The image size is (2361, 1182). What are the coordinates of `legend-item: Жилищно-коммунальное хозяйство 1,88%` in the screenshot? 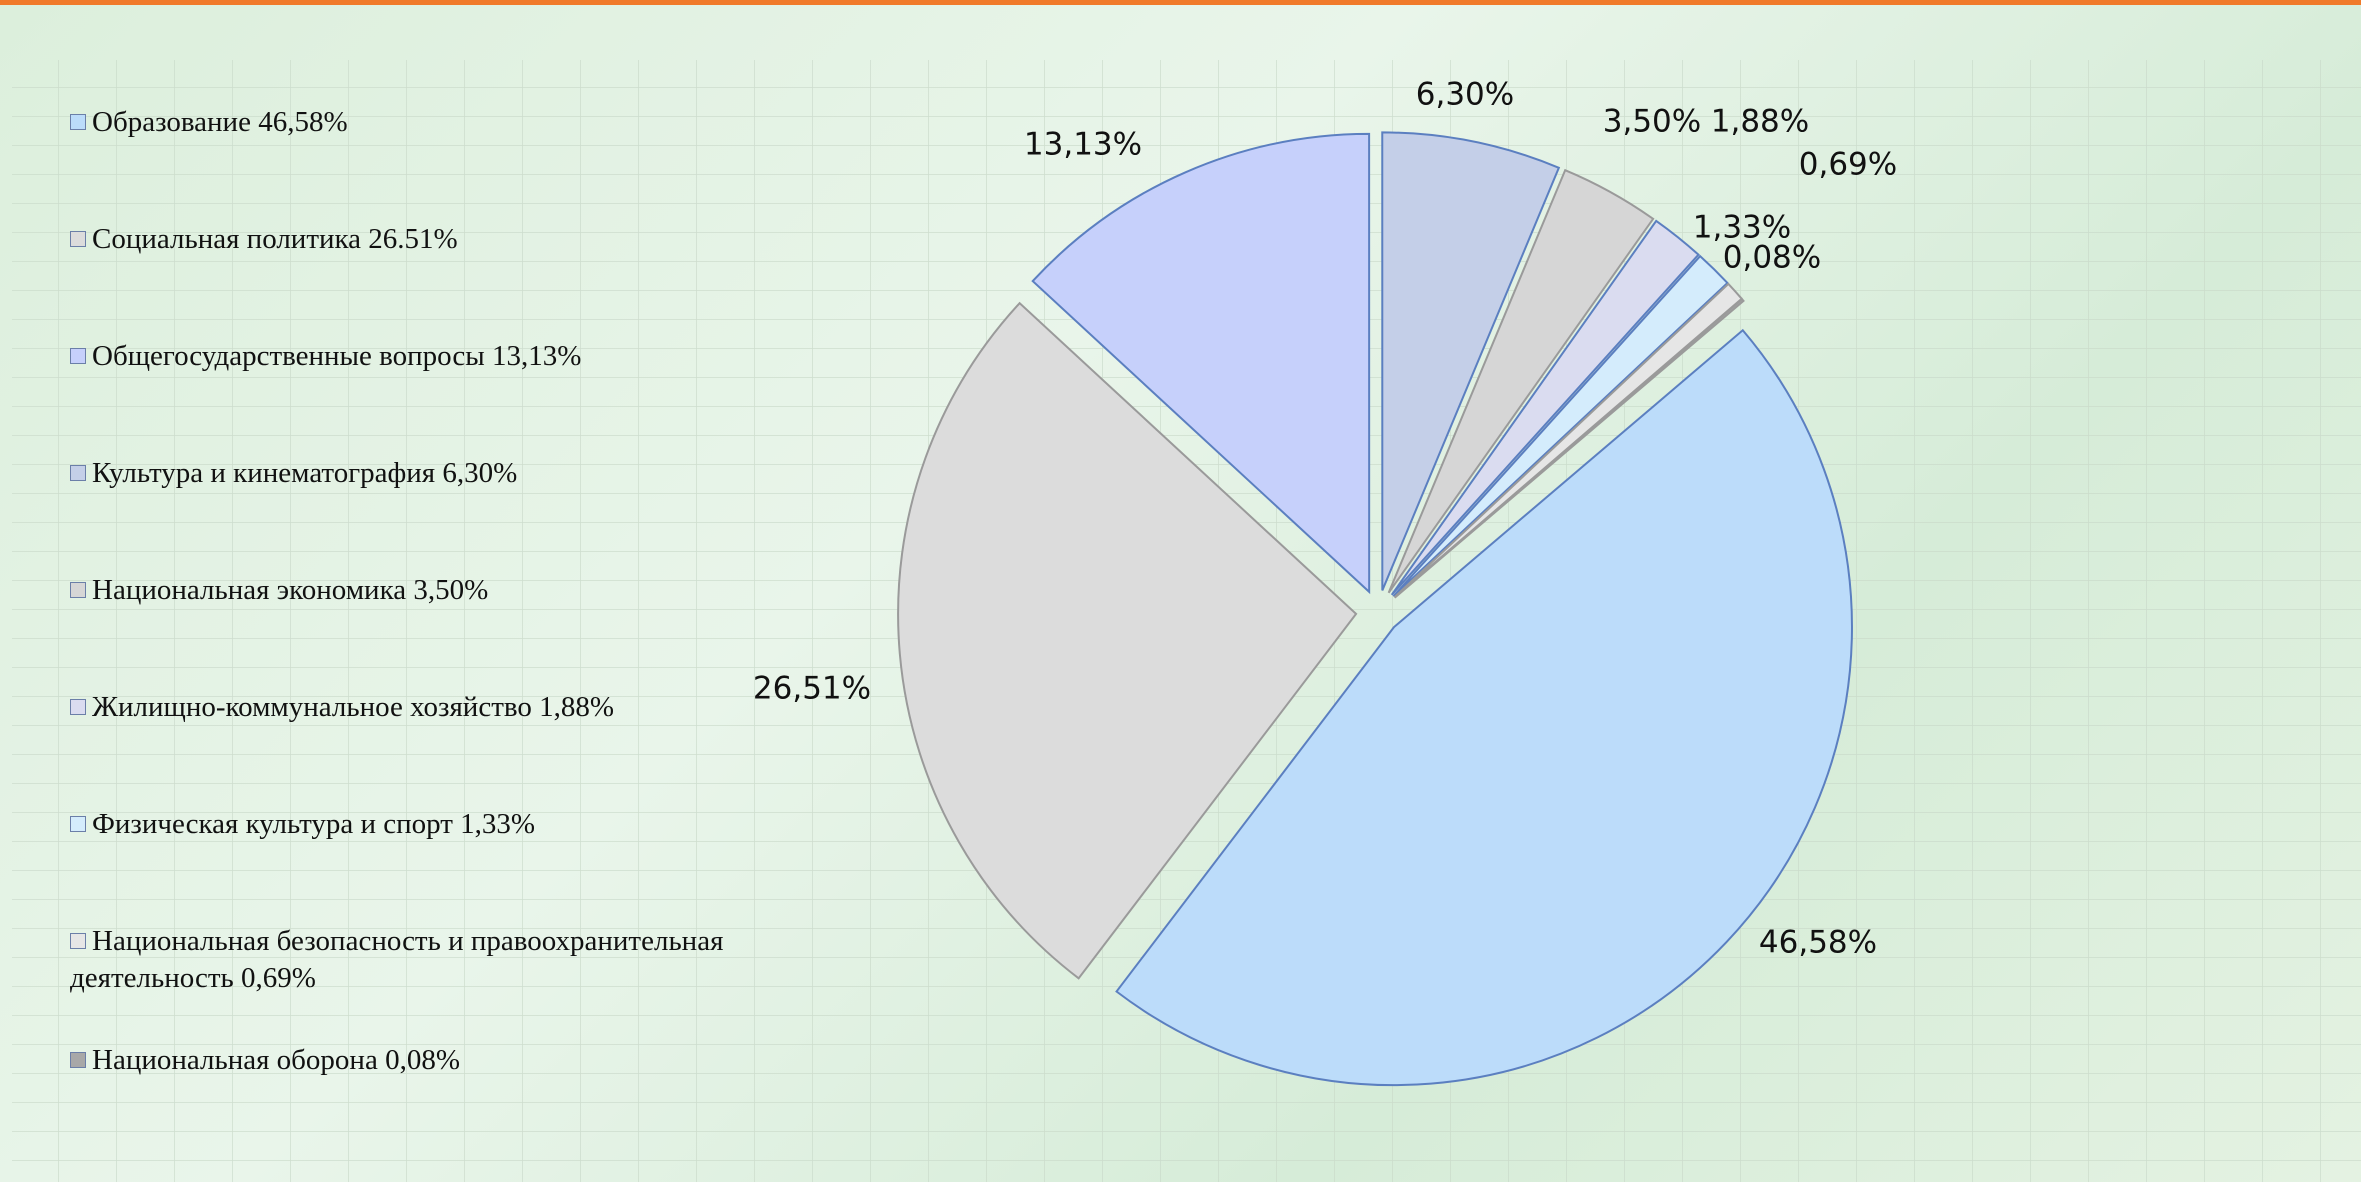 It's located at (430, 707).